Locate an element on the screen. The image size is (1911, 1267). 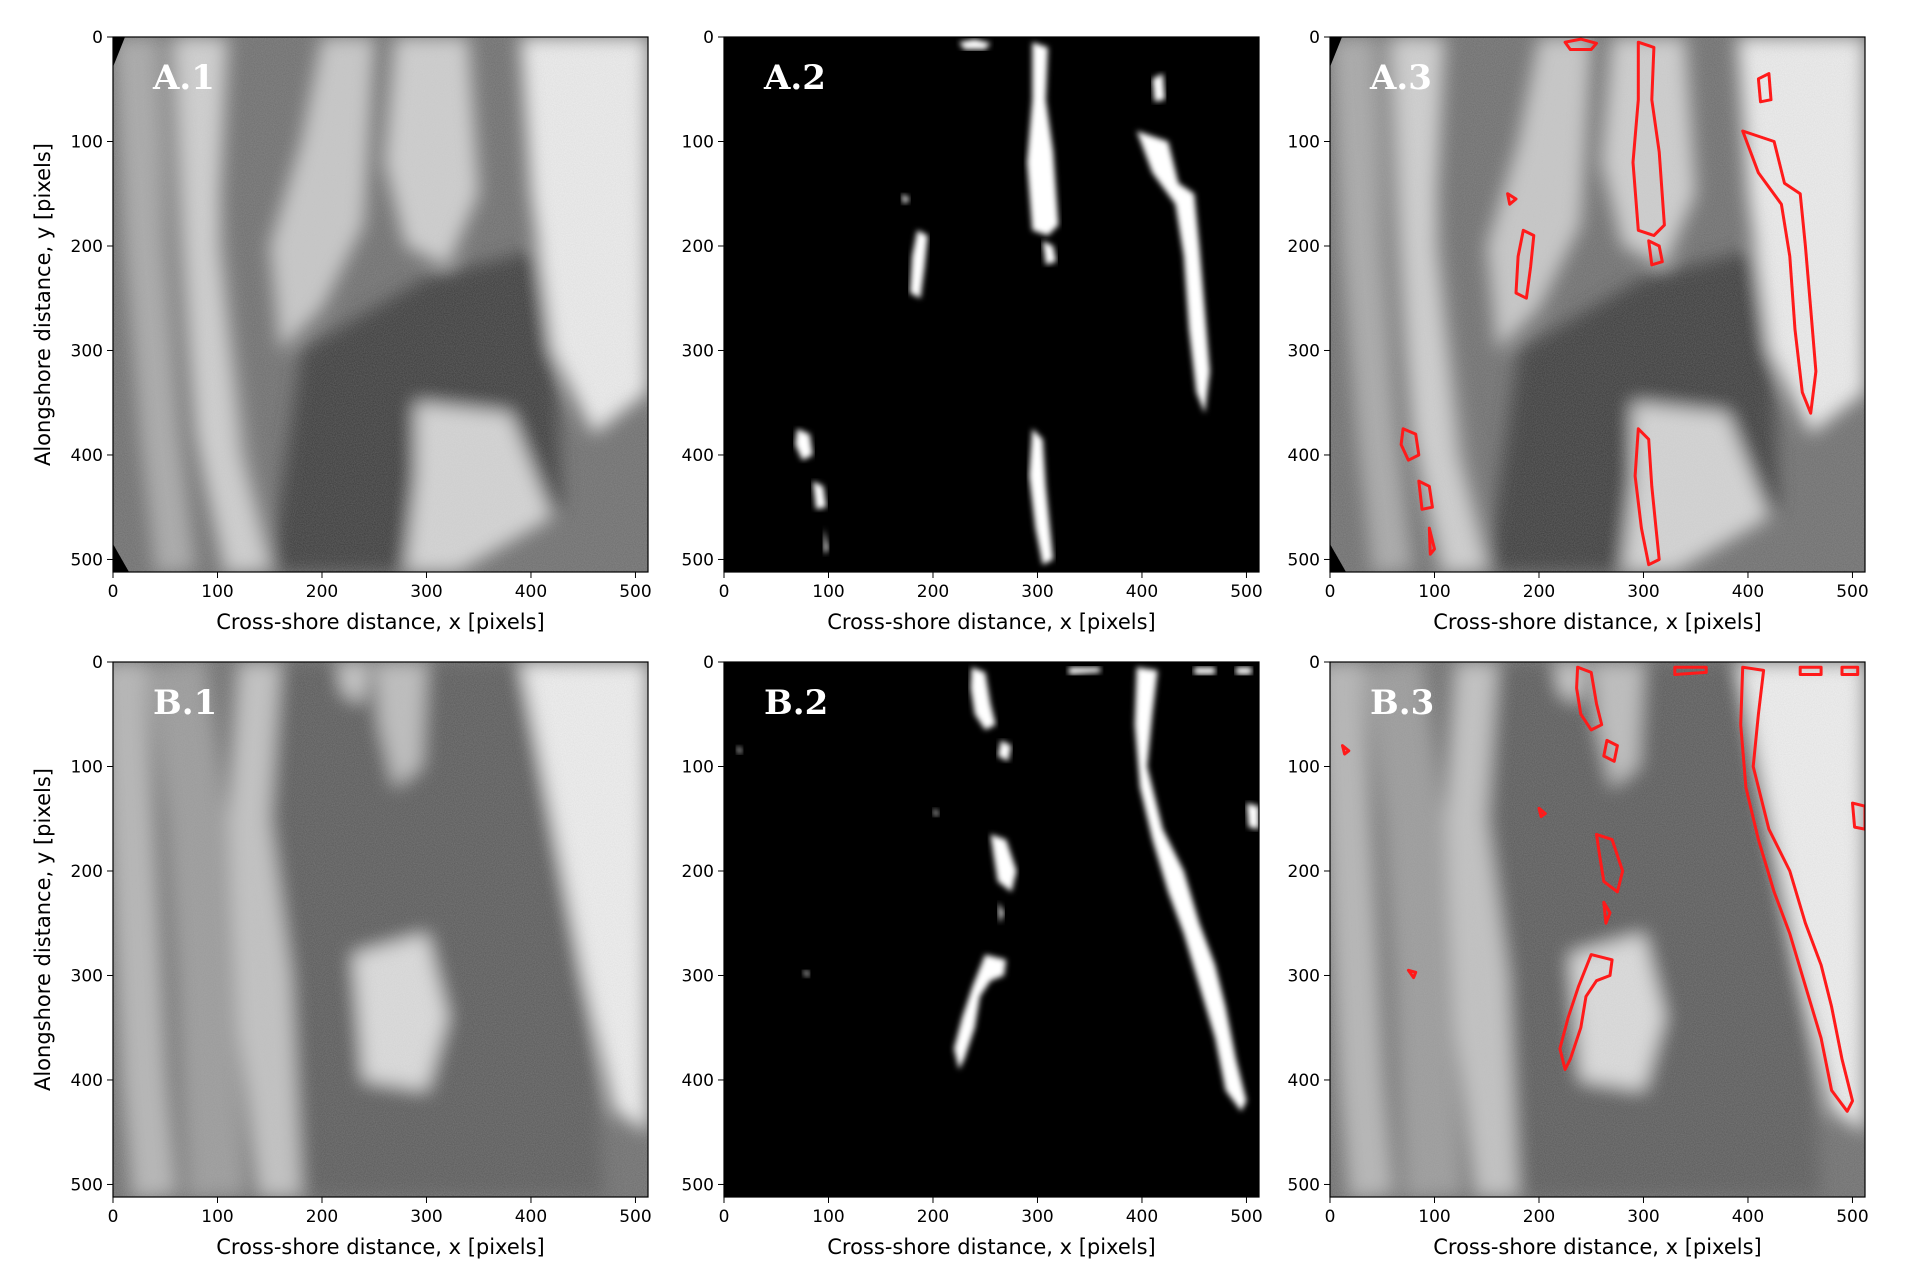
panel-label: A.1 is located at coordinates (183, 78).